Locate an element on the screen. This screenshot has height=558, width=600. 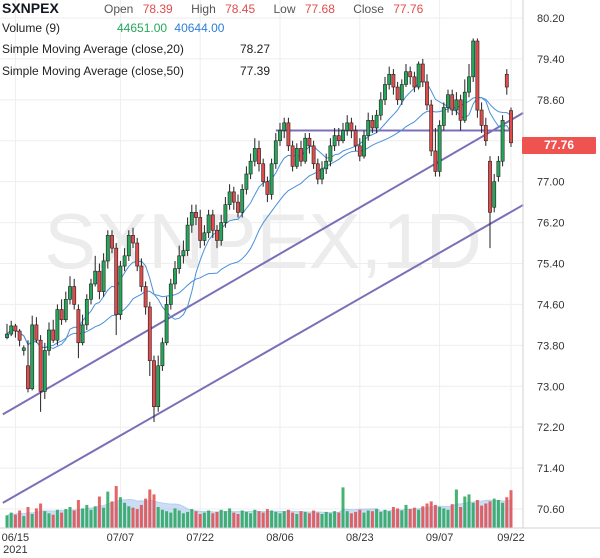
y-tick-label: 72.20 is located at coordinates (551, 428).